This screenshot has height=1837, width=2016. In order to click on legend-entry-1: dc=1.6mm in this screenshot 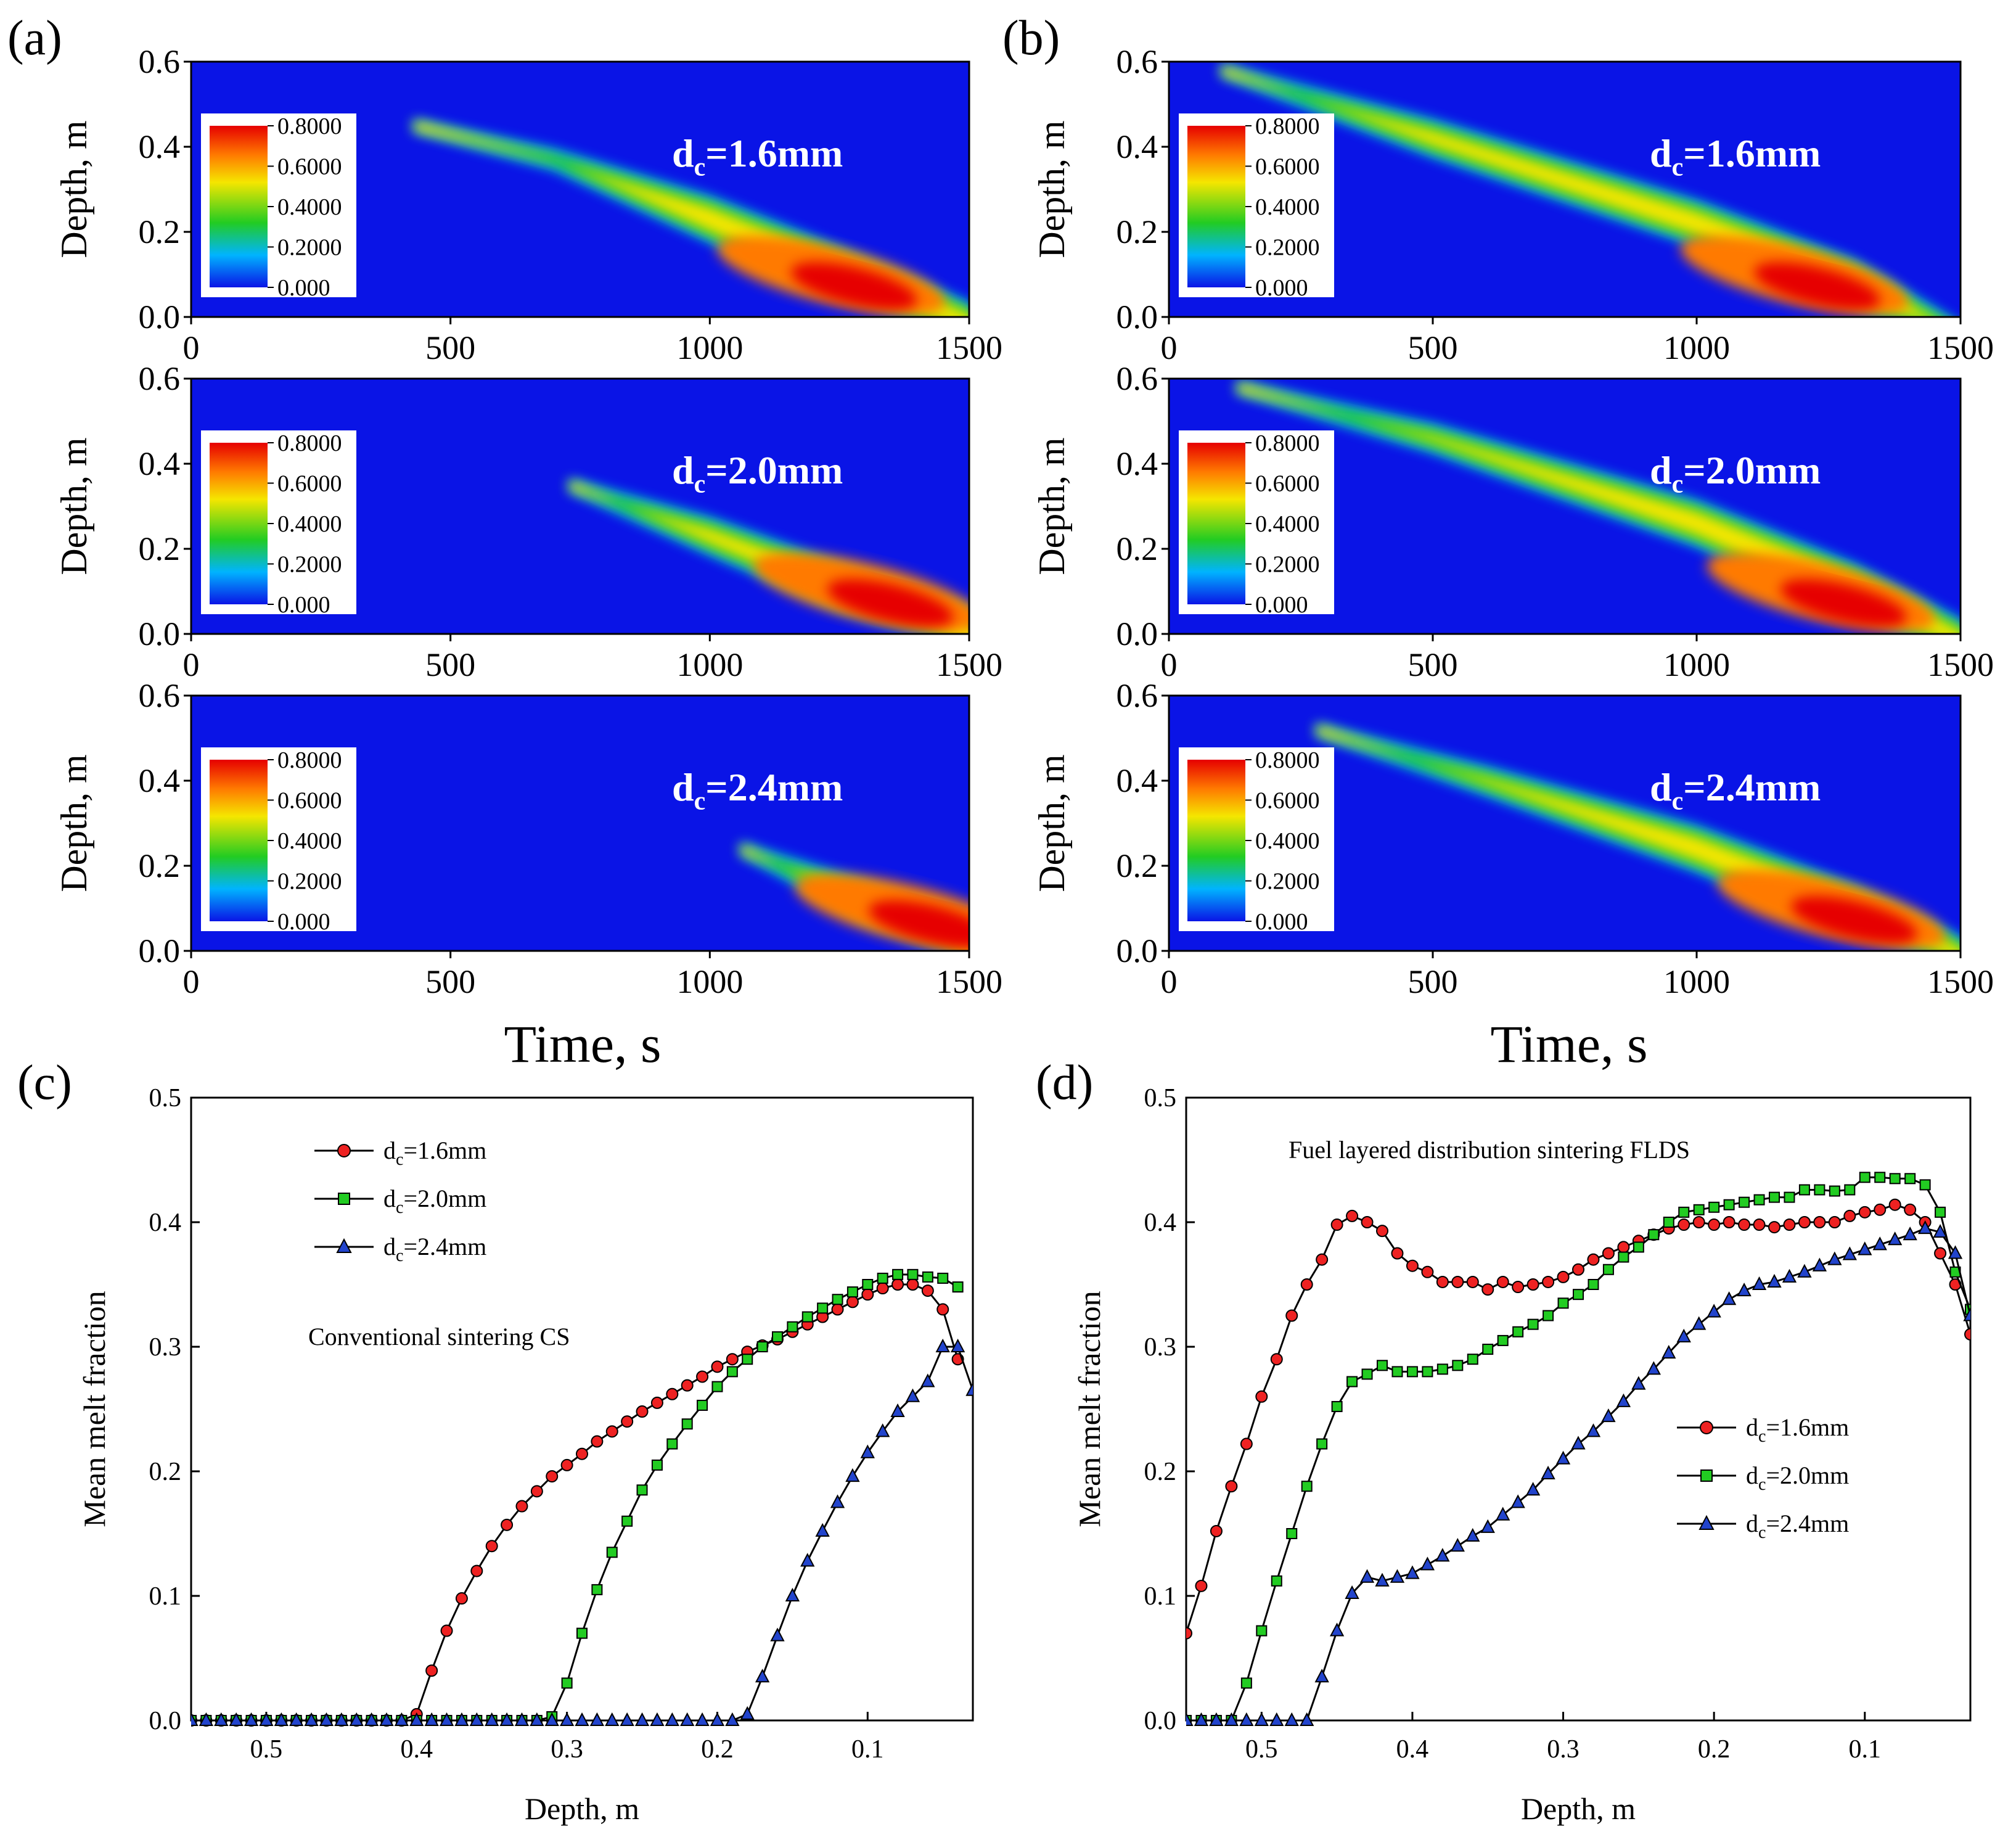, I will do `click(1763, 1429)`.